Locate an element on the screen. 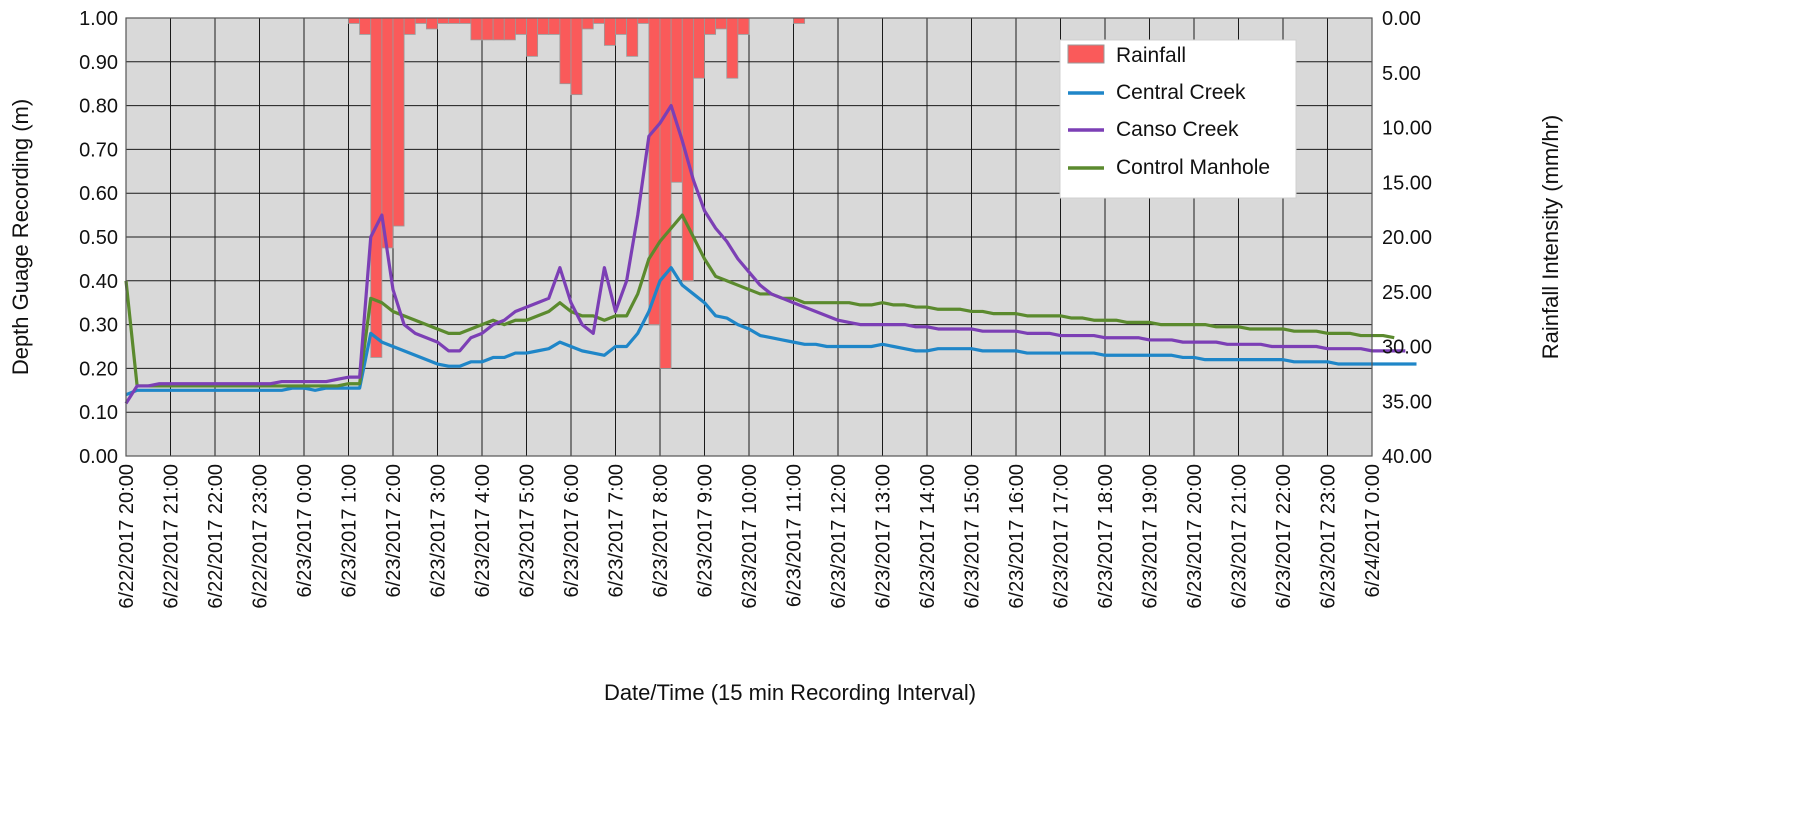 This screenshot has height=820, width=1810. legend-label-control-manhole: Control Manhole is located at coordinates (1193, 167).